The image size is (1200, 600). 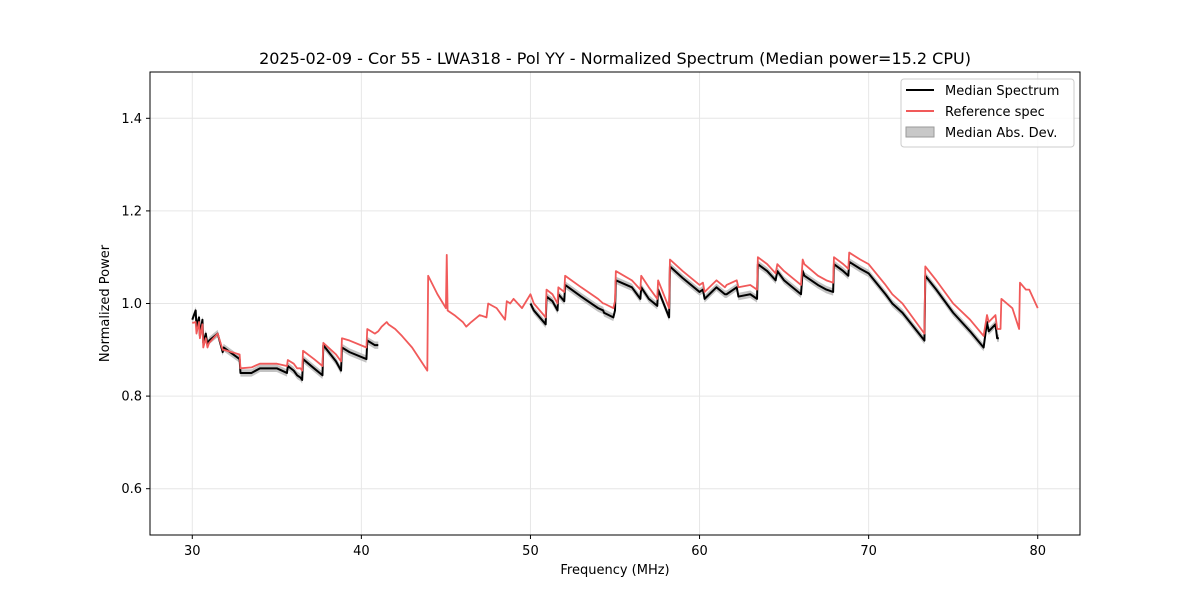 What do you see at coordinates (131, 397) in the screenshot?
I see `y-tick-label: 0.8` at bounding box center [131, 397].